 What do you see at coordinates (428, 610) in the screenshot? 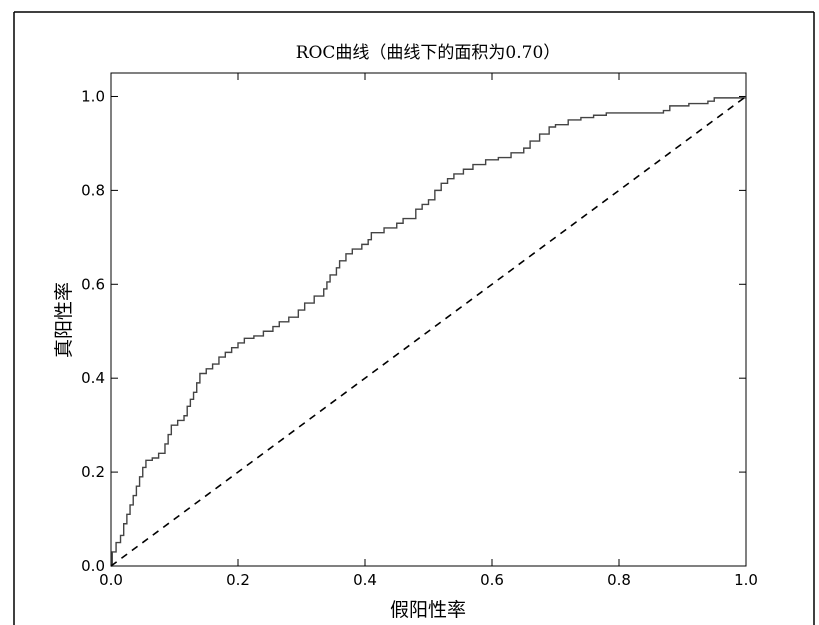
I see `x-axis-label: 假阳性率` at bounding box center [428, 610].